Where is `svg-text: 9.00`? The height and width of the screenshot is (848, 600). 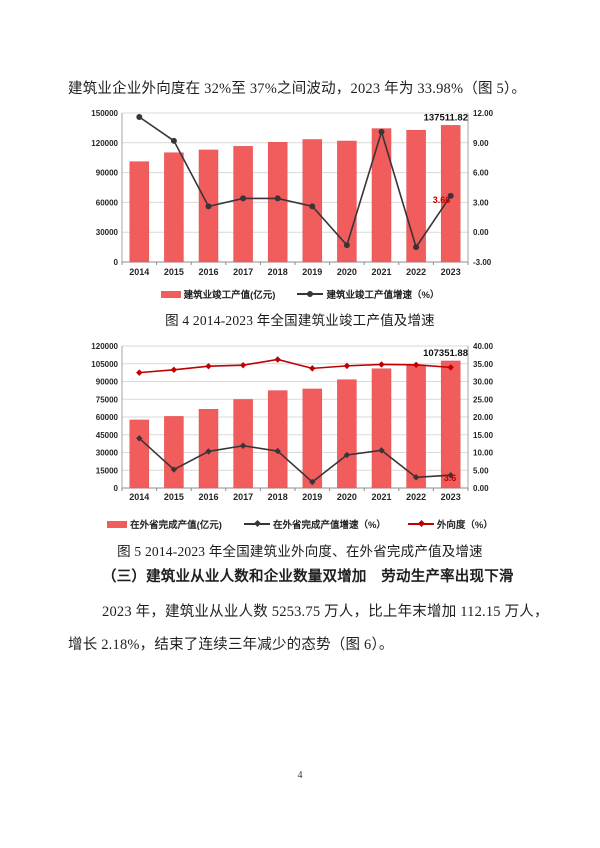
svg-text: 9.00 is located at coordinates (481, 143).